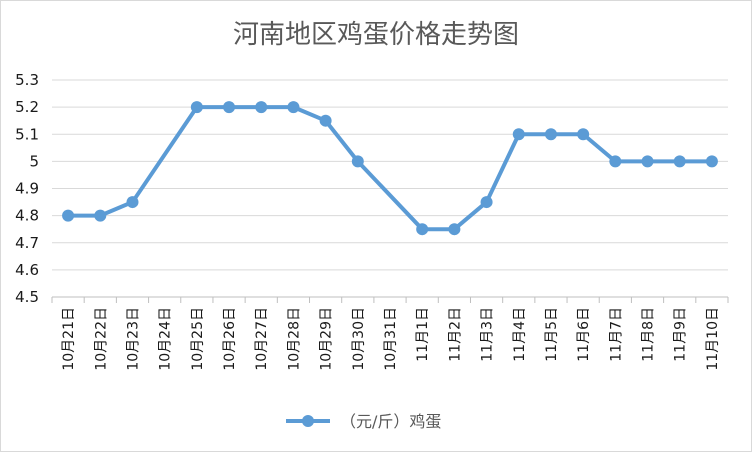 This screenshot has width=752, height=452. What do you see at coordinates (681, 334) in the screenshot?
I see `x-tick-label: 11月9日` at bounding box center [681, 334].